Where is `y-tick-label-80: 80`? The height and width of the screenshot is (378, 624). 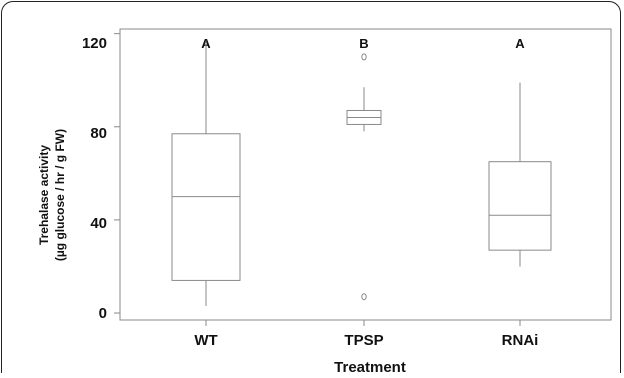
y-tick-label-80: 80 is located at coordinates (98, 133).